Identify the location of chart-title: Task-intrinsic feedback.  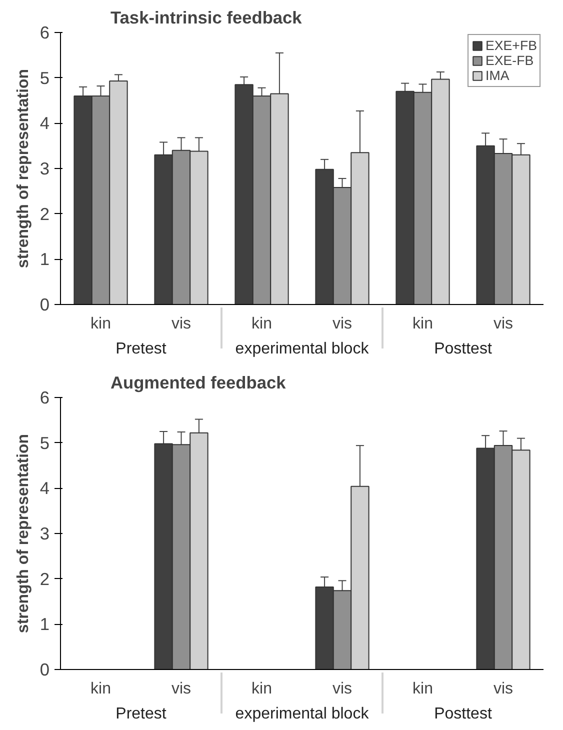
(206, 18).